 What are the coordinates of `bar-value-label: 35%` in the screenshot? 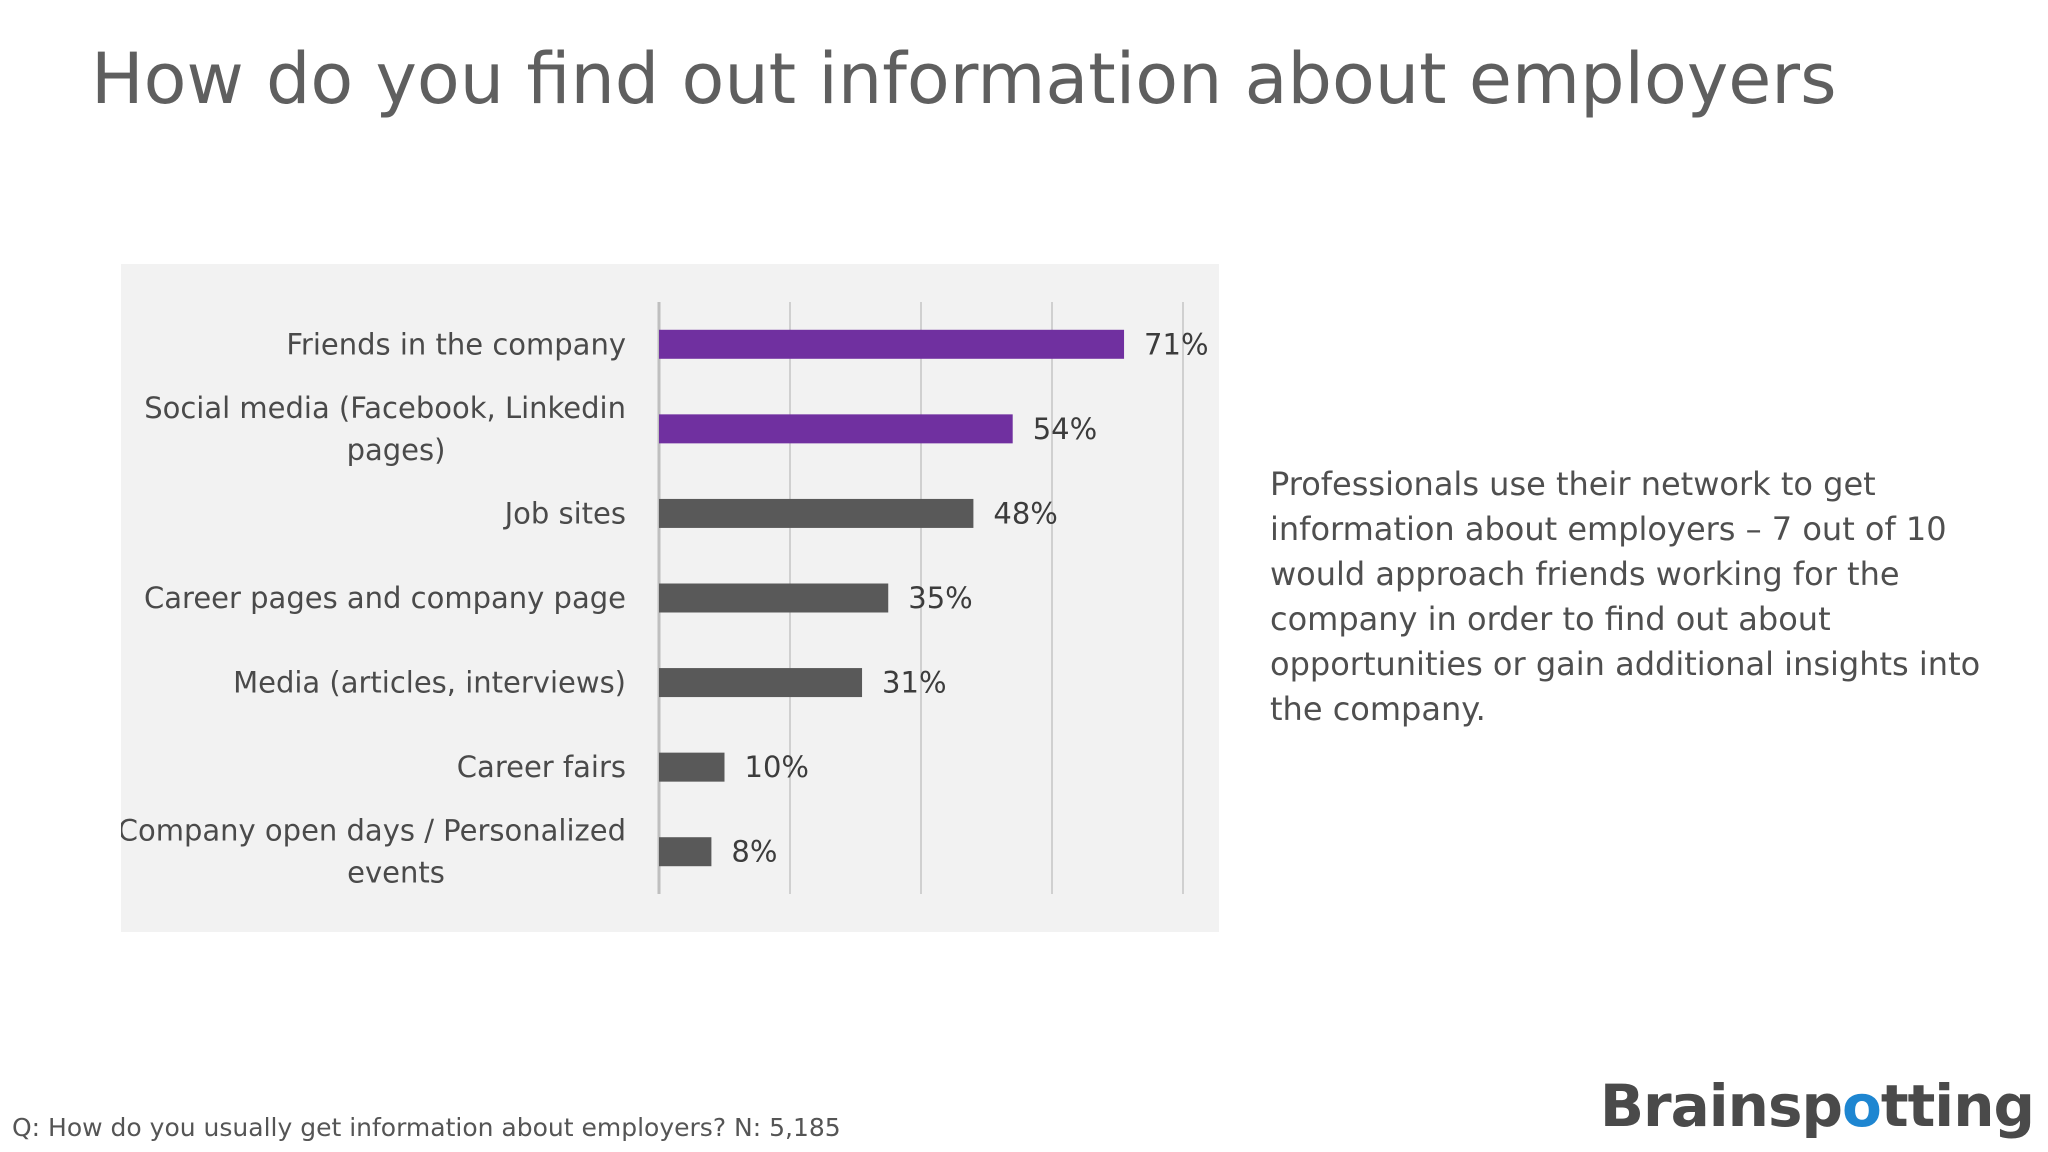 It's located at (940, 598).